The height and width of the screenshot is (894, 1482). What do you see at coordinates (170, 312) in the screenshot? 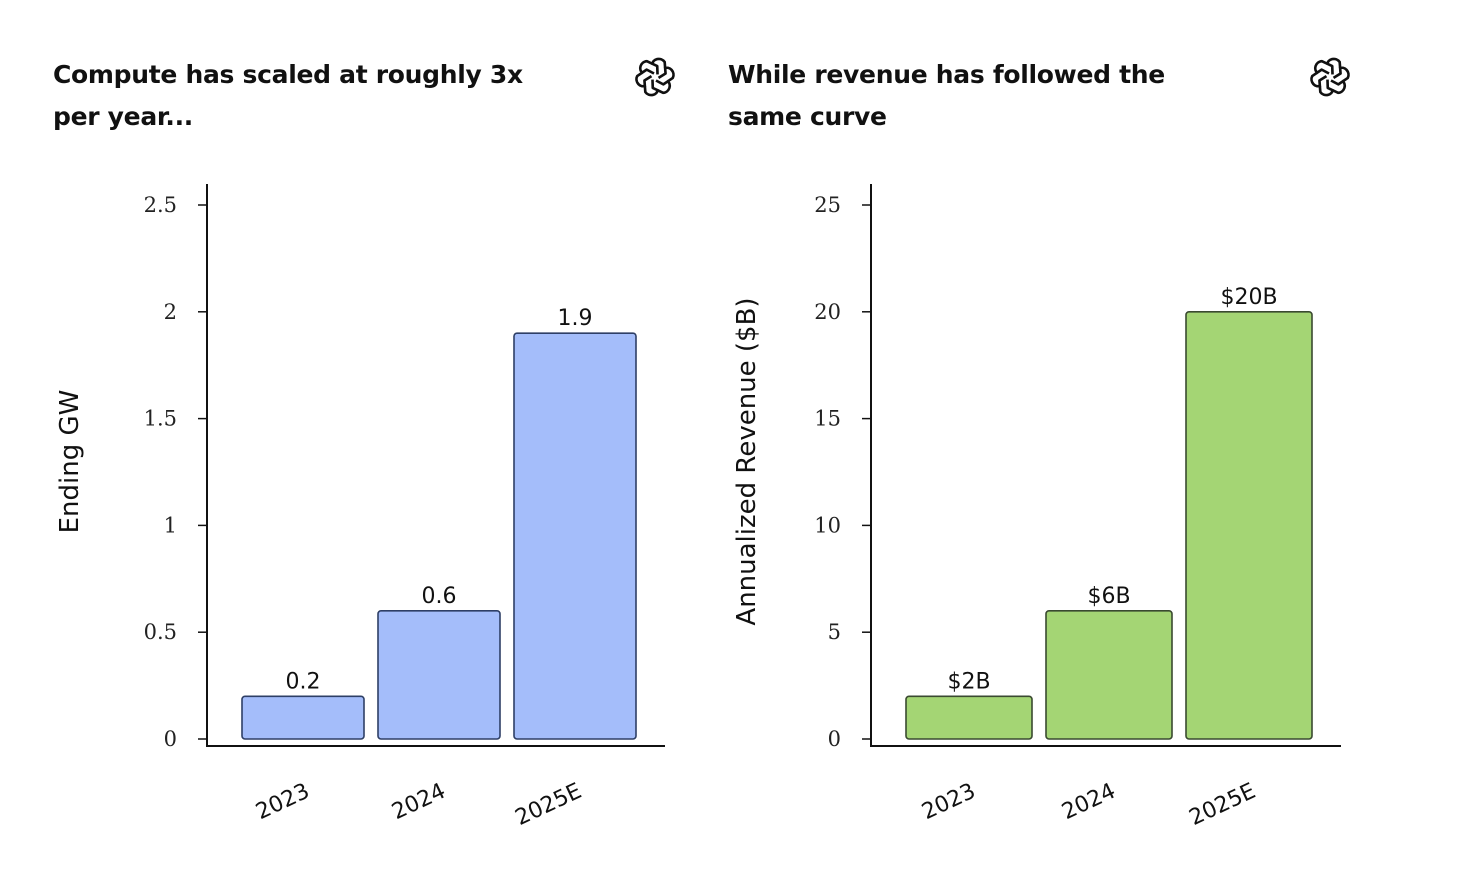
I see `y-tick-label: 2` at bounding box center [170, 312].